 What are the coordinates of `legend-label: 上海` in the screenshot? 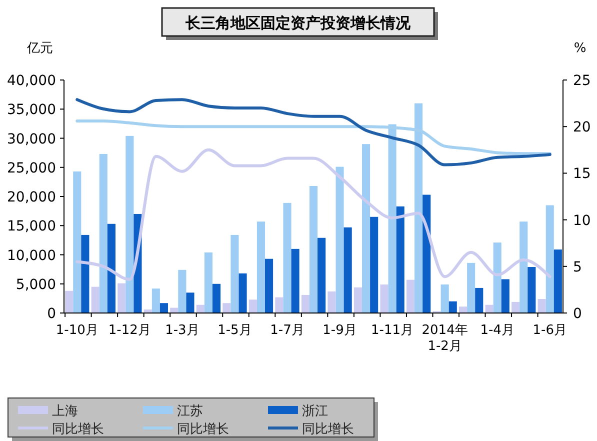 It's located at (65, 411).